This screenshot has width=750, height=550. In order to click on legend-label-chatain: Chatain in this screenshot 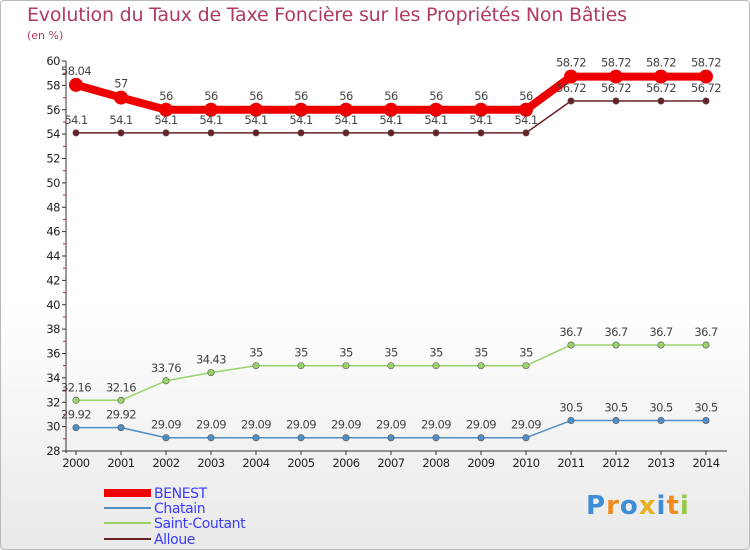, I will do `click(179, 509)`.